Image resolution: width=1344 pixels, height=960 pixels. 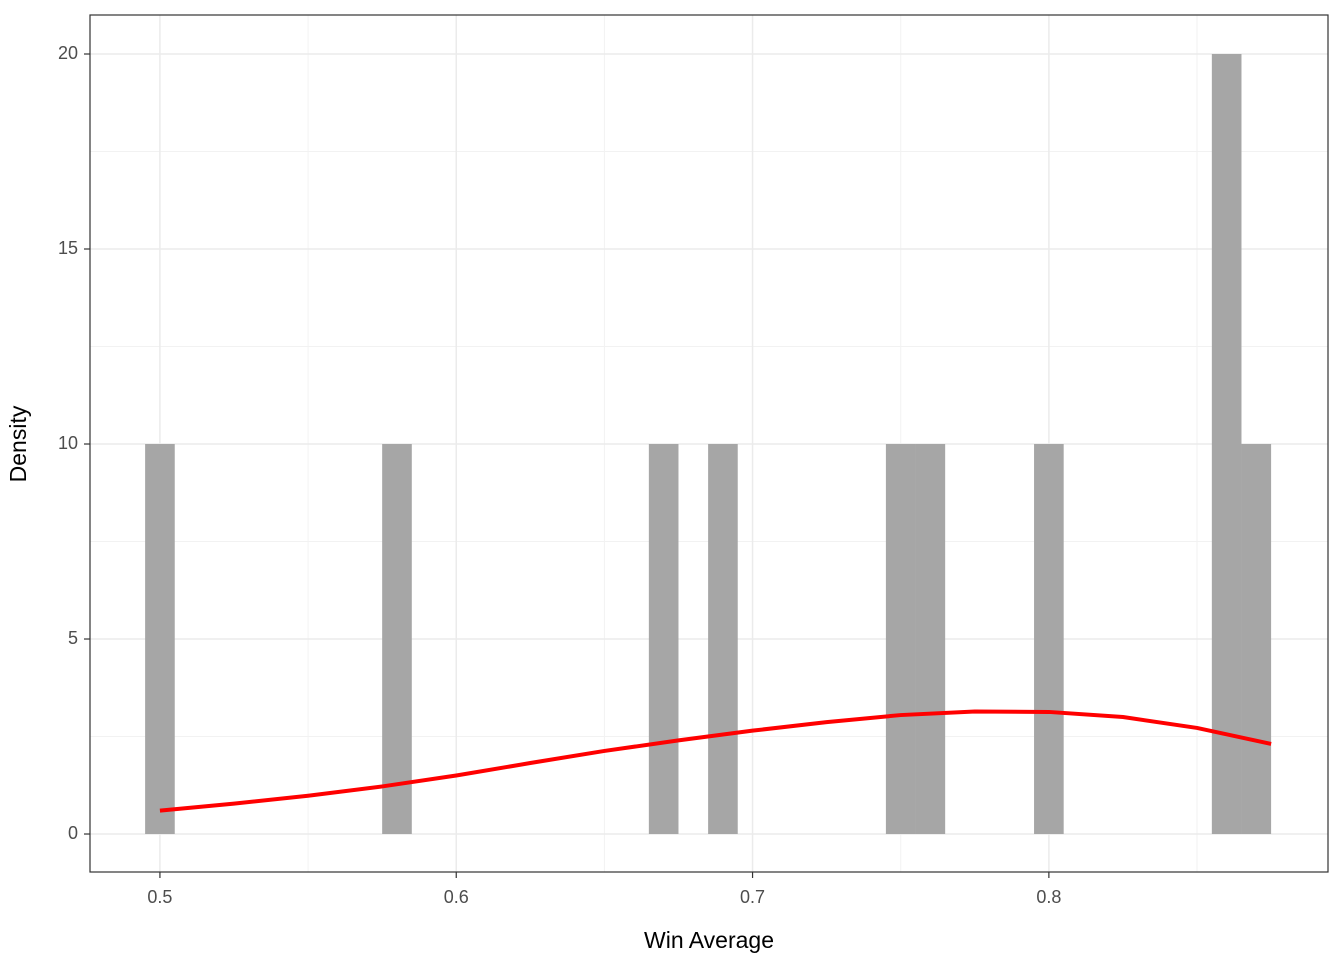 I want to click on y-tick-label: 10, so click(x=68, y=443).